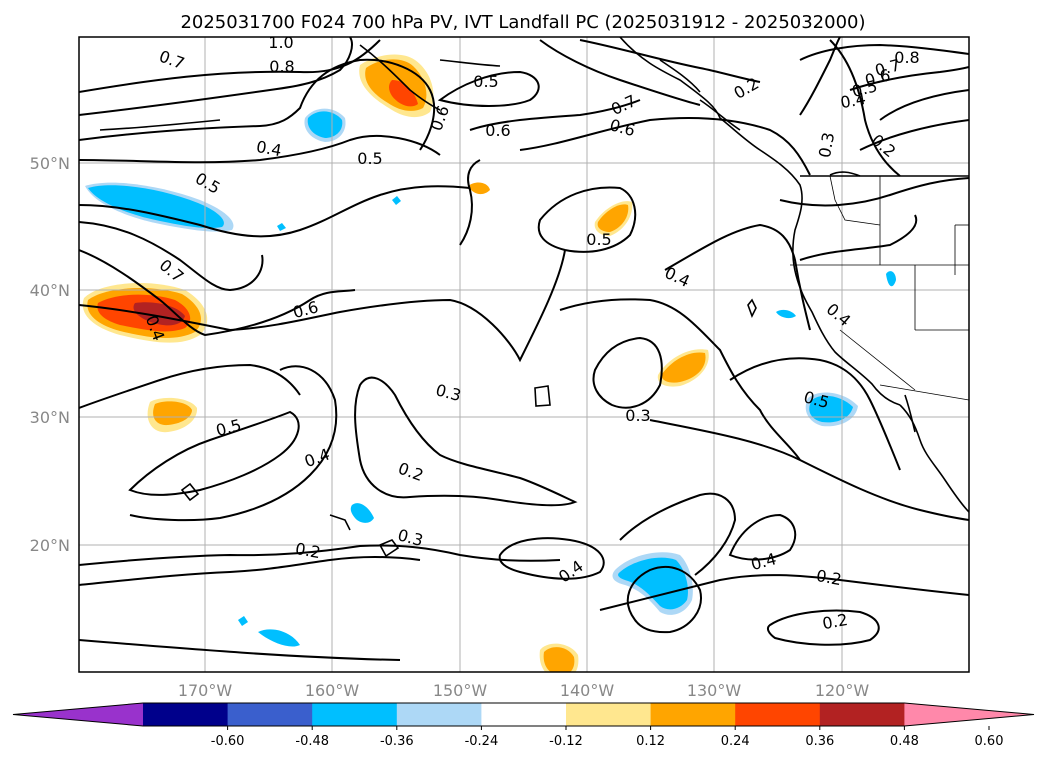 This screenshot has width=1047, height=765. What do you see at coordinates (397, 741) in the screenshot?
I see `colorbar-tick-label: -0.36` at bounding box center [397, 741].